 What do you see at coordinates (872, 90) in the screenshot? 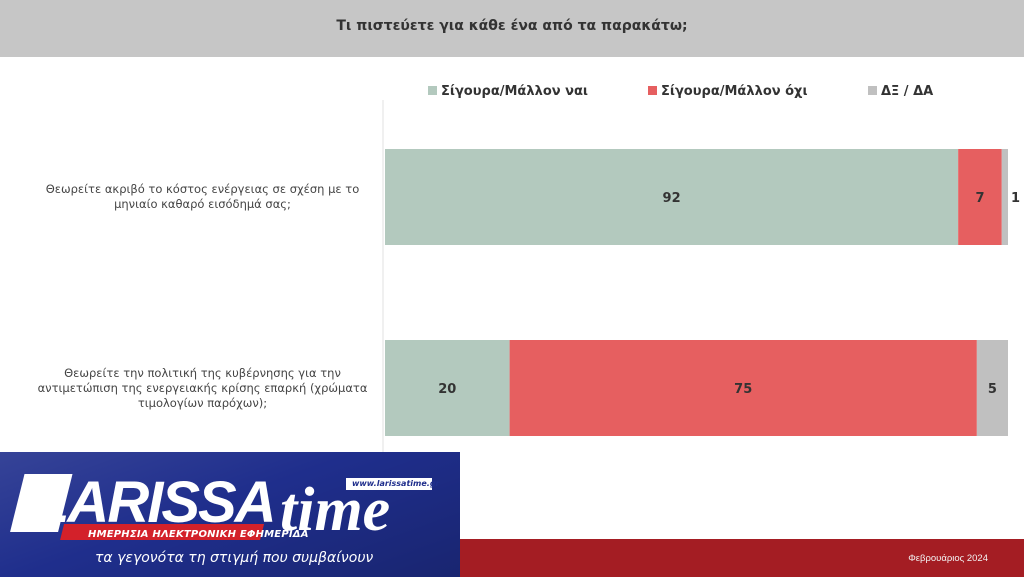
I see `legend-swatch-dk` at bounding box center [872, 90].